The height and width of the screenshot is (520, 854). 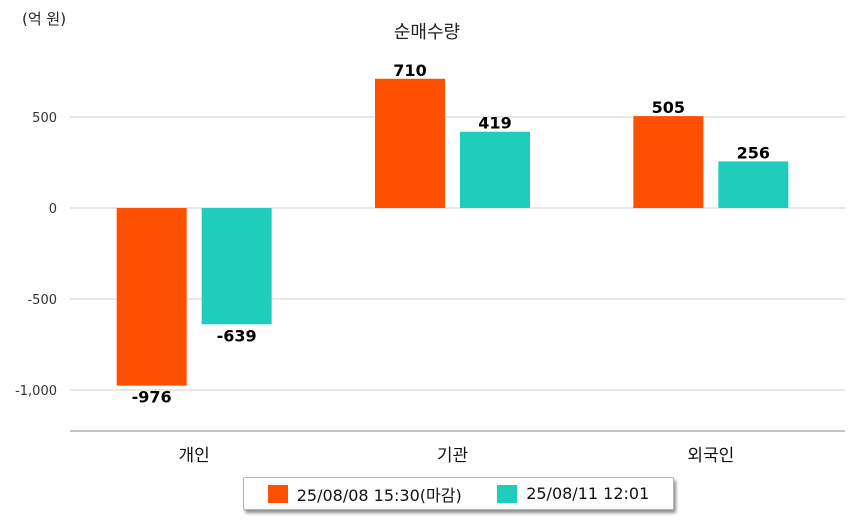 I want to click on data-label: 256, so click(x=753, y=152).